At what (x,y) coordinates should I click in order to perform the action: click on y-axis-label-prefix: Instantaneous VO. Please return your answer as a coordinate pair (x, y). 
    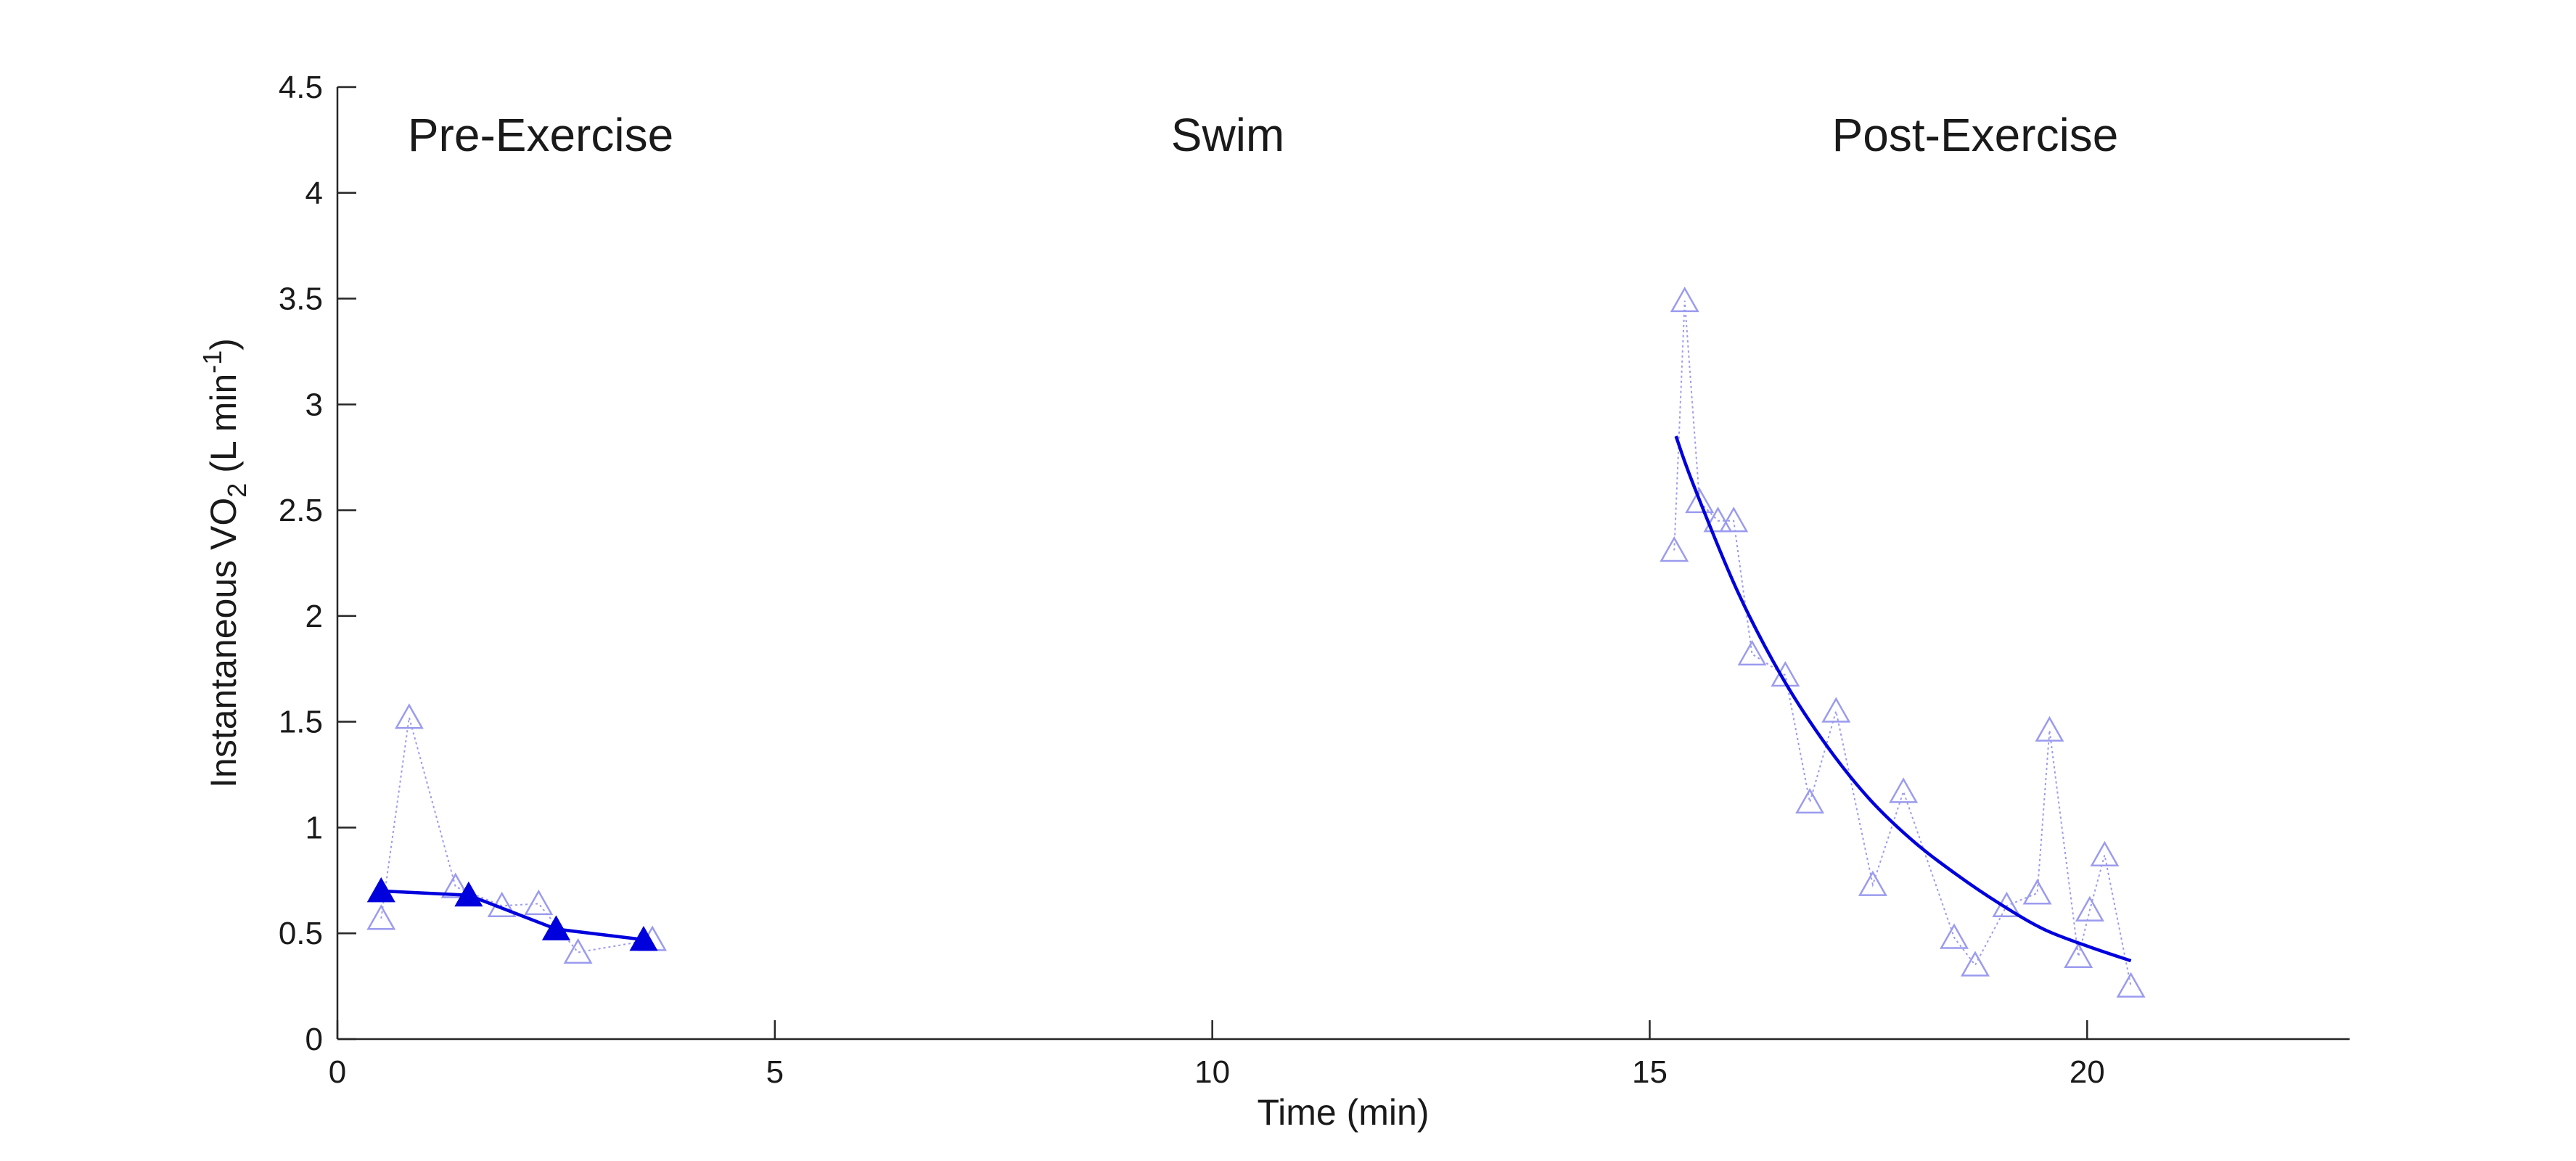
    Looking at the image, I should click on (223, 643).